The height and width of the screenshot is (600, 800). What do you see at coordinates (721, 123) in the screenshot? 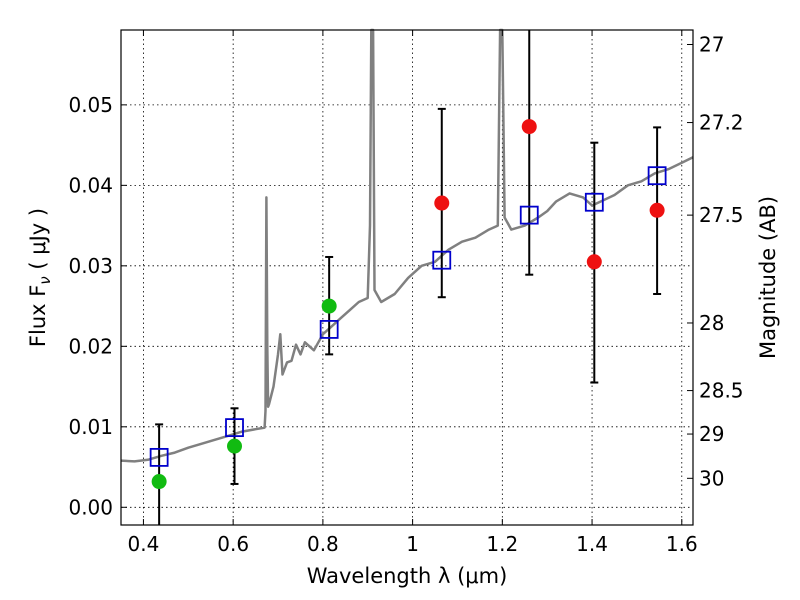
I see `y2-tick-label: 27.2` at bounding box center [721, 123].